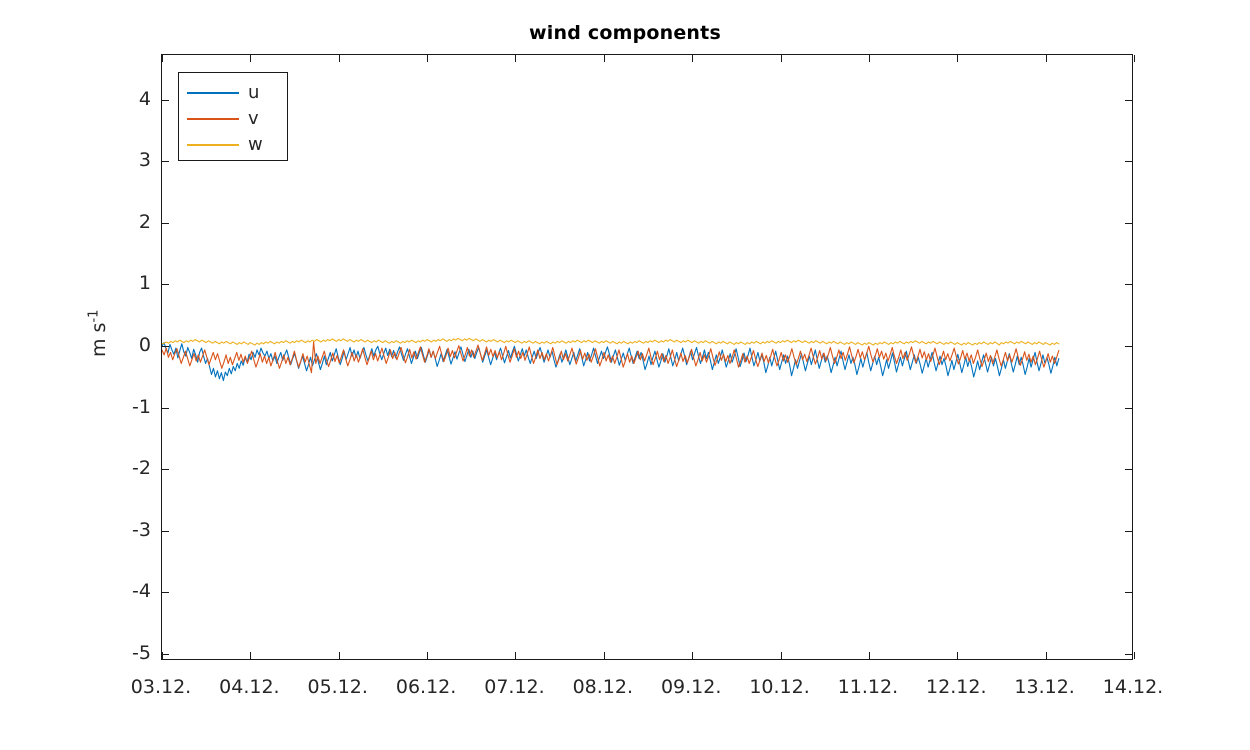  Describe the element at coordinates (141, 652) in the screenshot. I see `y-axis-tick-label: -5` at that location.